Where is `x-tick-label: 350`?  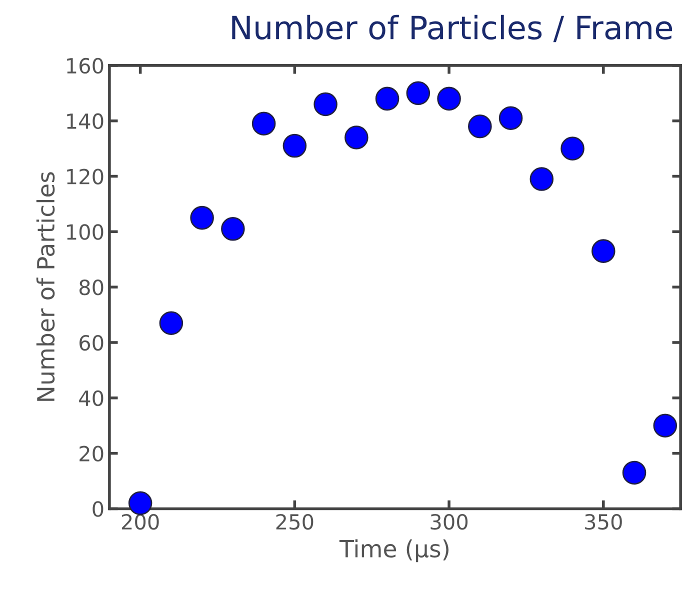
x-tick-label: 350 is located at coordinates (603, 522).